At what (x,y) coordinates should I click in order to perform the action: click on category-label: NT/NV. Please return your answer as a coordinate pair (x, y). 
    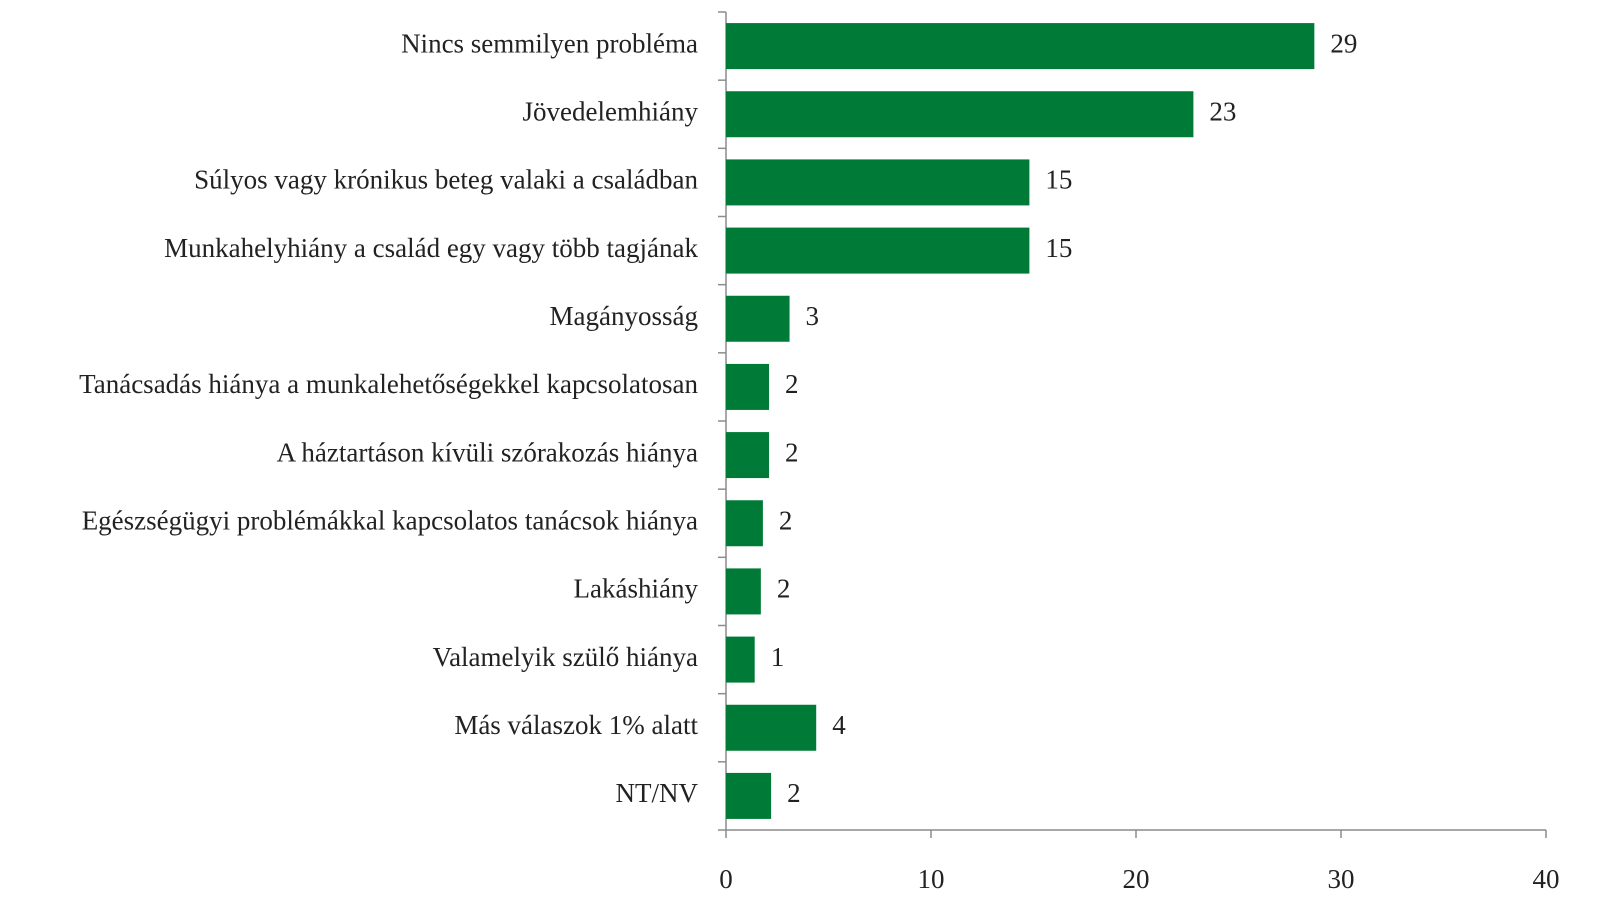
    Looking at the image, I should click on (657, 793).